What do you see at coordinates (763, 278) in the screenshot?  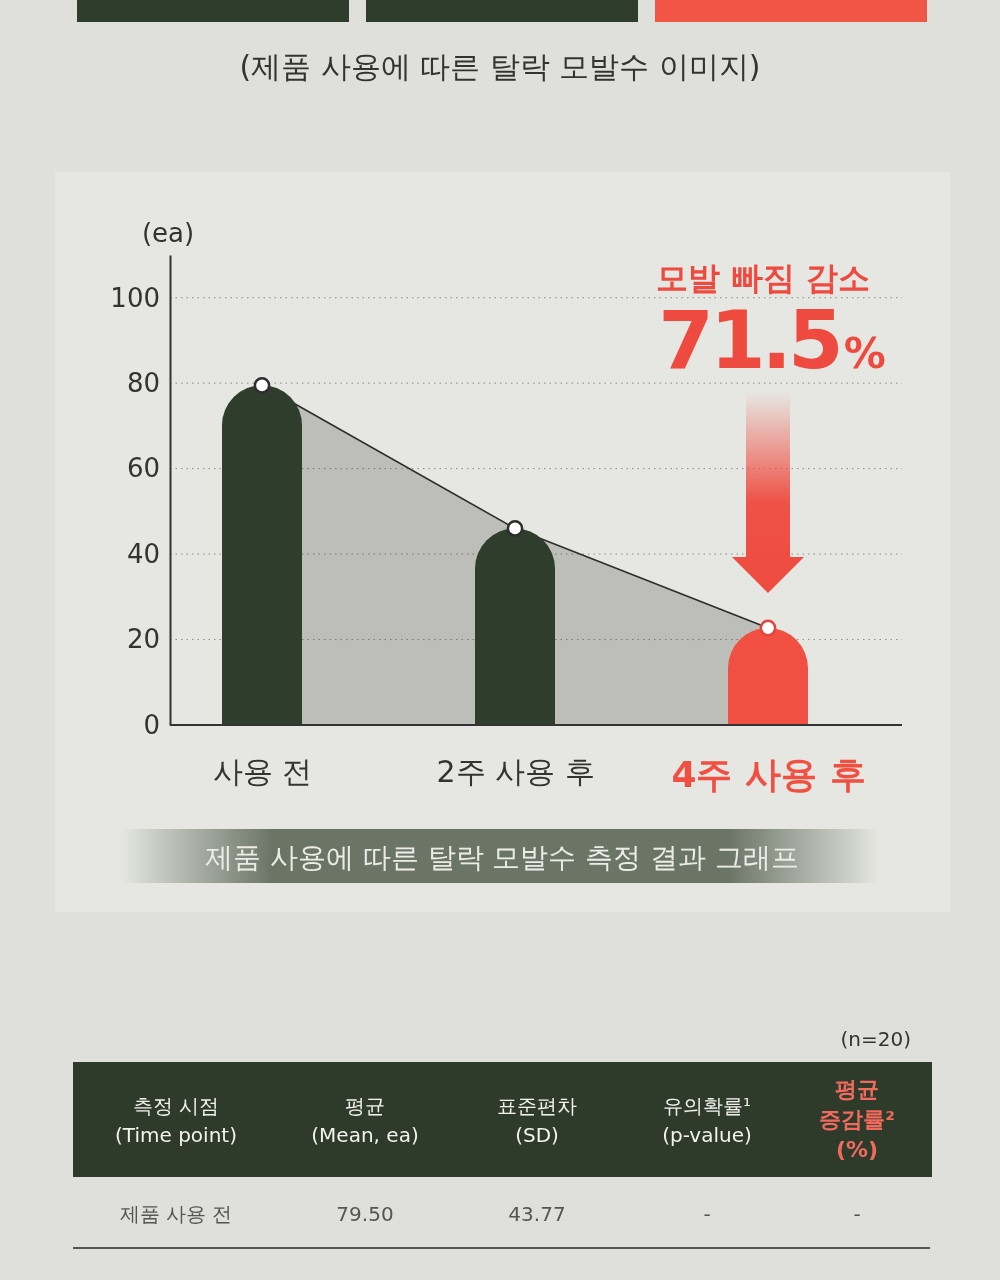 I see `annotation: 모발 빠짐 감소` at bounding box center [763, 278].